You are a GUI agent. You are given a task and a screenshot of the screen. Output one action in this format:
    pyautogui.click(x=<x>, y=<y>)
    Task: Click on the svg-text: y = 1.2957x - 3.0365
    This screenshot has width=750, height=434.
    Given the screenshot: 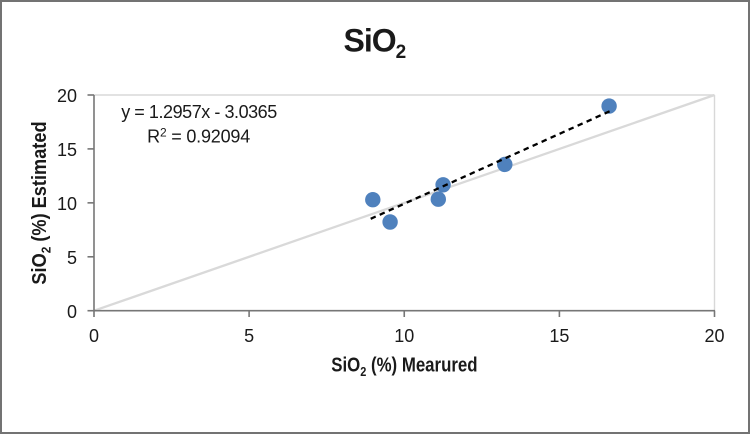 What is the action you would take?
    pyautogui.click(x=199, y=112)
    